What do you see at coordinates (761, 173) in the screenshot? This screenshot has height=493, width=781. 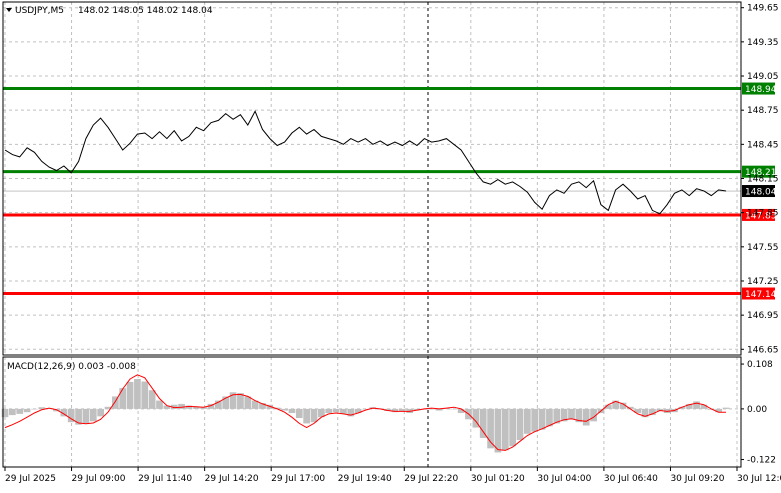 I see `level-tag-label: 148.21` at bounding box center [761, 173].